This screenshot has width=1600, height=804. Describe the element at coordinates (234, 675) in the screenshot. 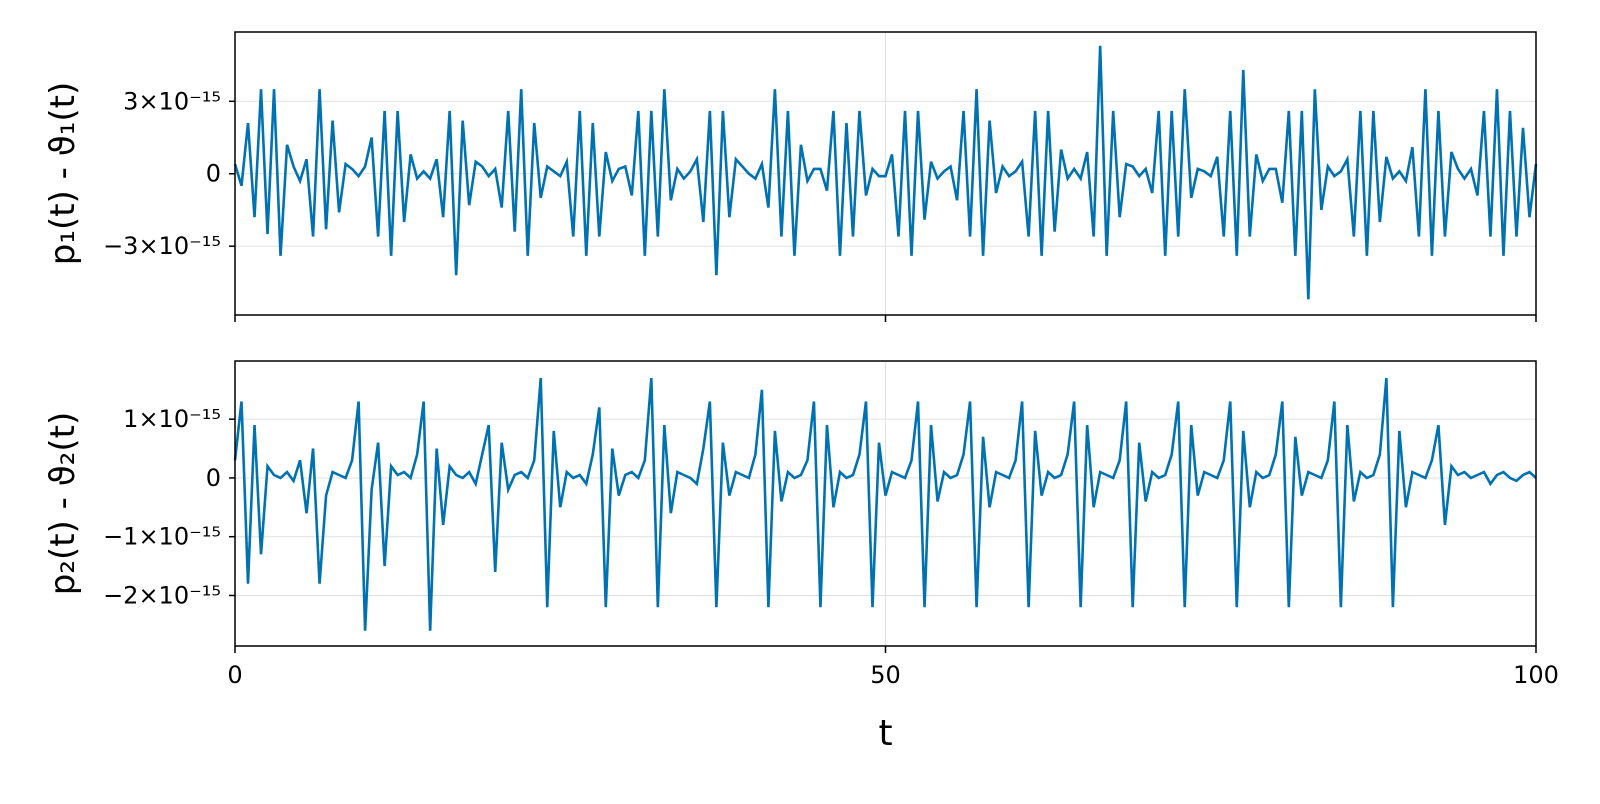

I see `x-tick-label: 0` at that location.